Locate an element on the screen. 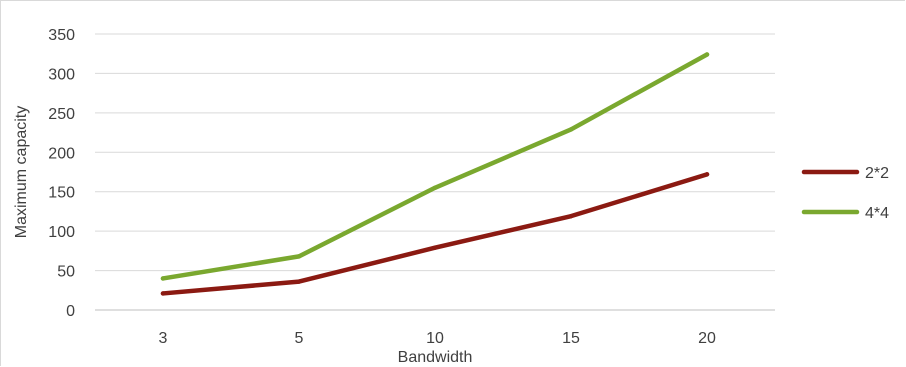 This screenshot has width=906, height=367. x-tick-label: 20 is located at coordinates (707, 338).